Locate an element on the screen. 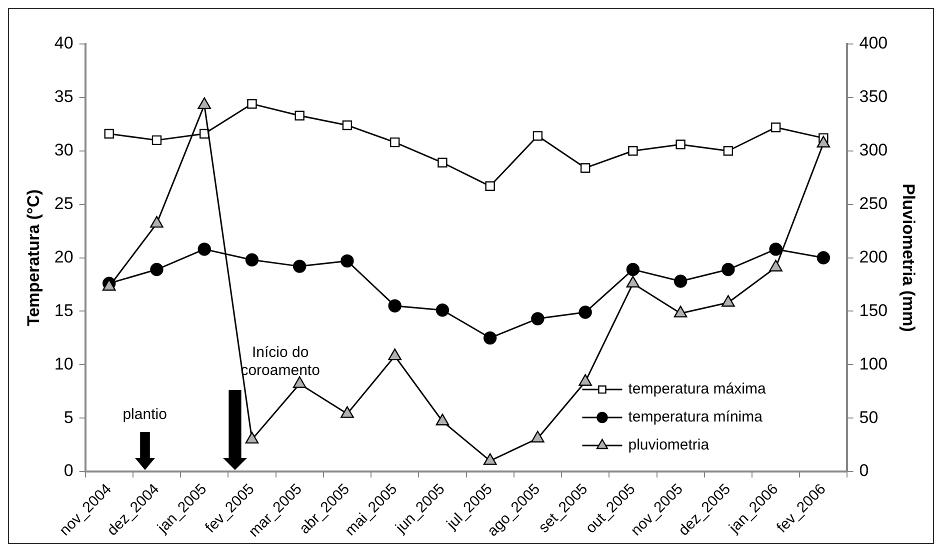 The width and height of the screenshot is (944, 554). y-axis-title: Temperatura (°C) is located at coordinates (33, 257).